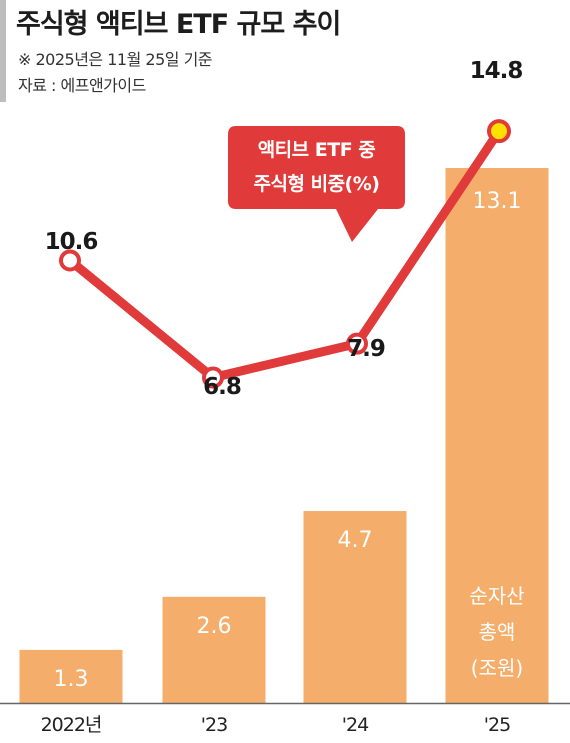 This screenshot has width=570, height=743. Describe the element at coordinates (71, 679) in the screenshot. I see `bar-value-label-0: 1.3` at that location.